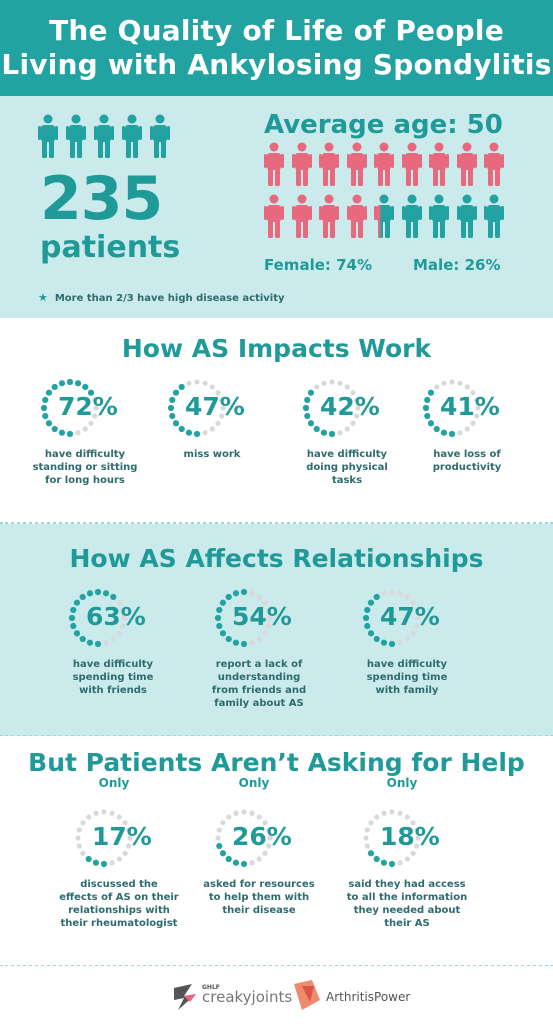 This screenshot has width=553, height=1024. Describe the element at coordinates (276, 558) in the screenshot. I see `relationships-title: How AS Affects Relationships` at that location.